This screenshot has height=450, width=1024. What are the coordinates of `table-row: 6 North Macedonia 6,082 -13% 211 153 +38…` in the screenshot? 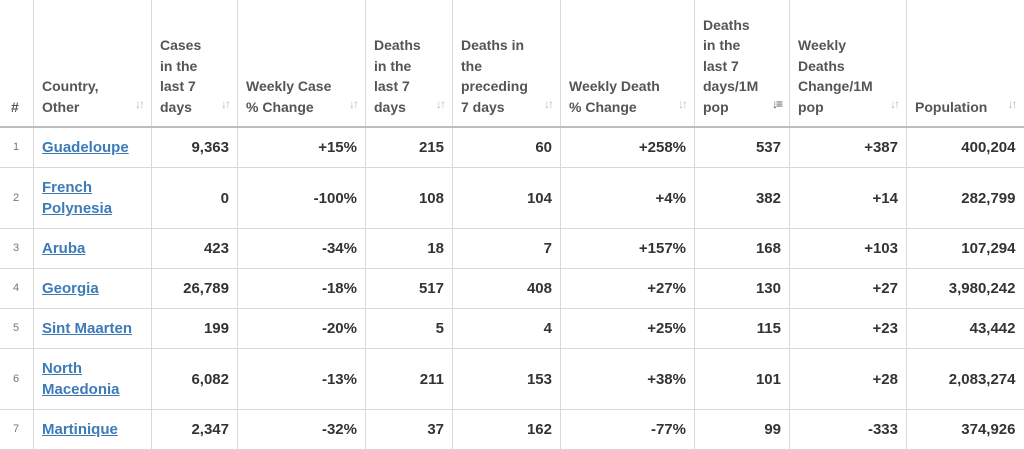 It's located at (512, 379).